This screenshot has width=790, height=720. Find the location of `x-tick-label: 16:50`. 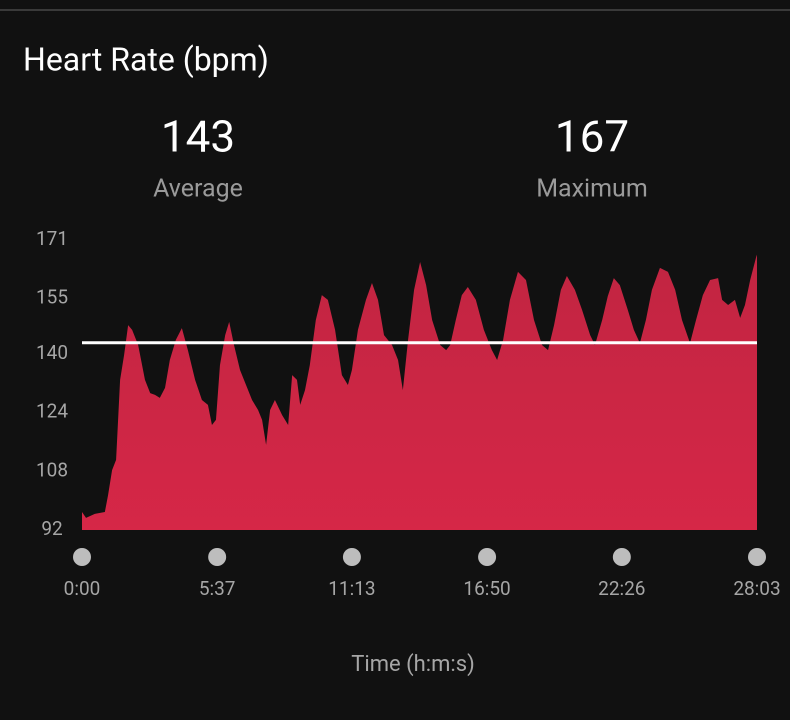

x-tick-label: 16:50 is located at coordinates (486, 588).